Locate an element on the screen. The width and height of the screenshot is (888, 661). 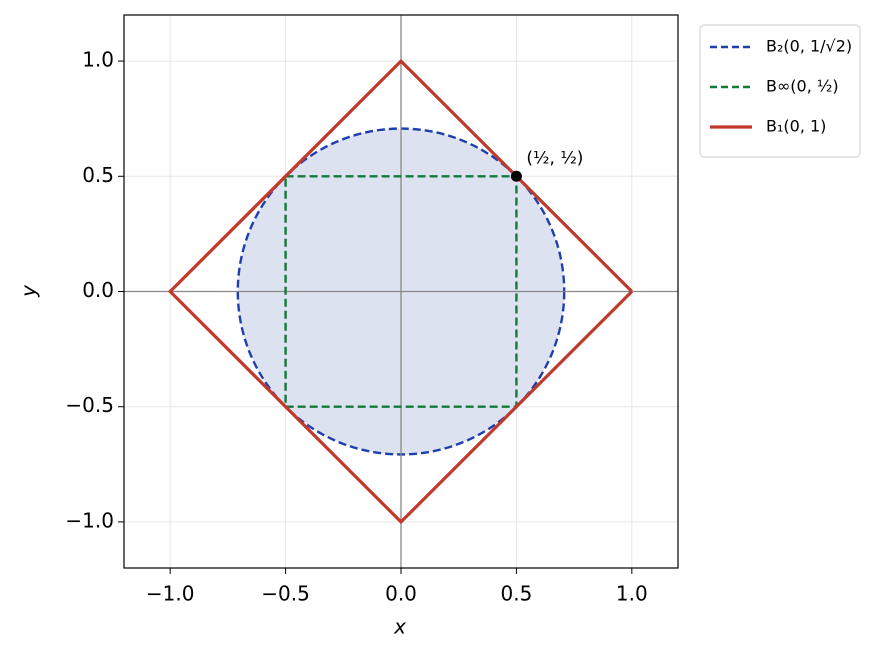
x-axis-label: x is located at coordinates (399, 627).